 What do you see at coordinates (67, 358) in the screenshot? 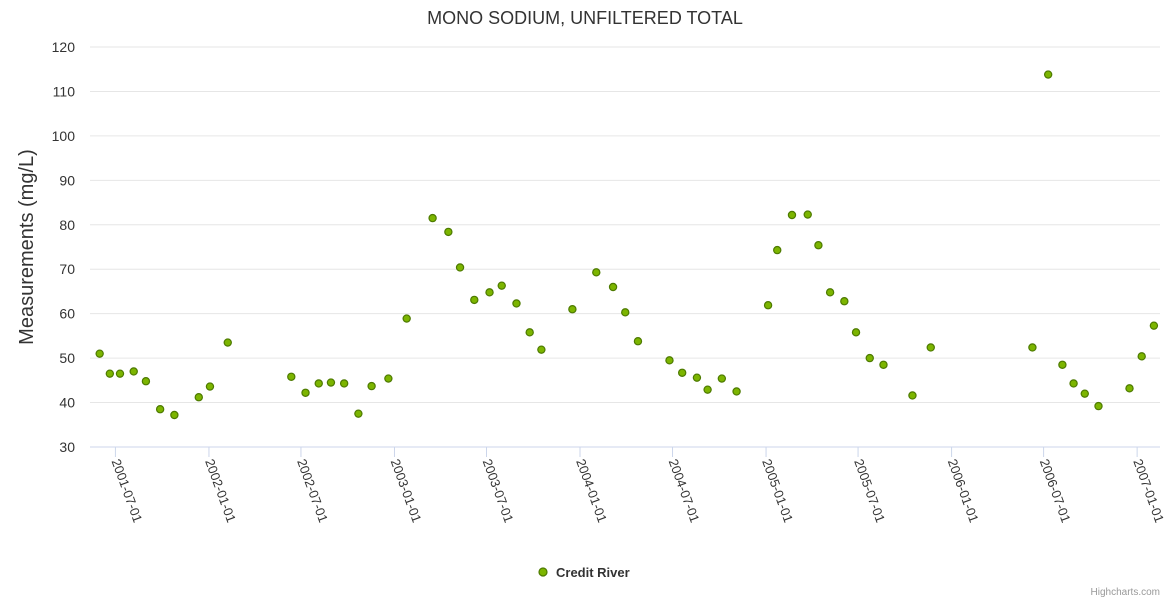
I see `y-tick-label: 50` at bounding box center [67, 358].